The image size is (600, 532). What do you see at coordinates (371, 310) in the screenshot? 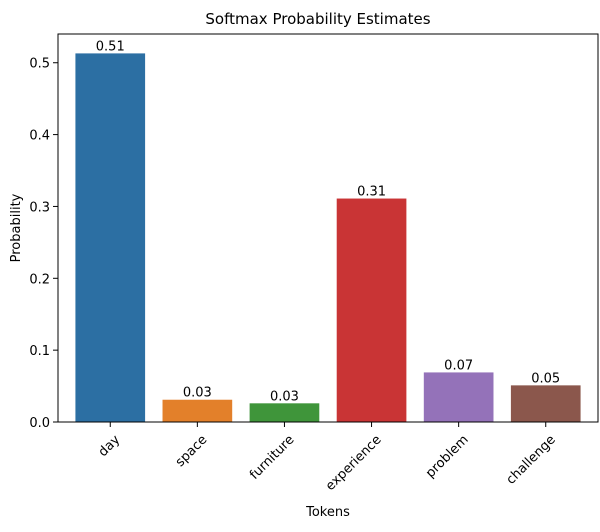
I see `bar-experience` at bounding box center [371, 310].